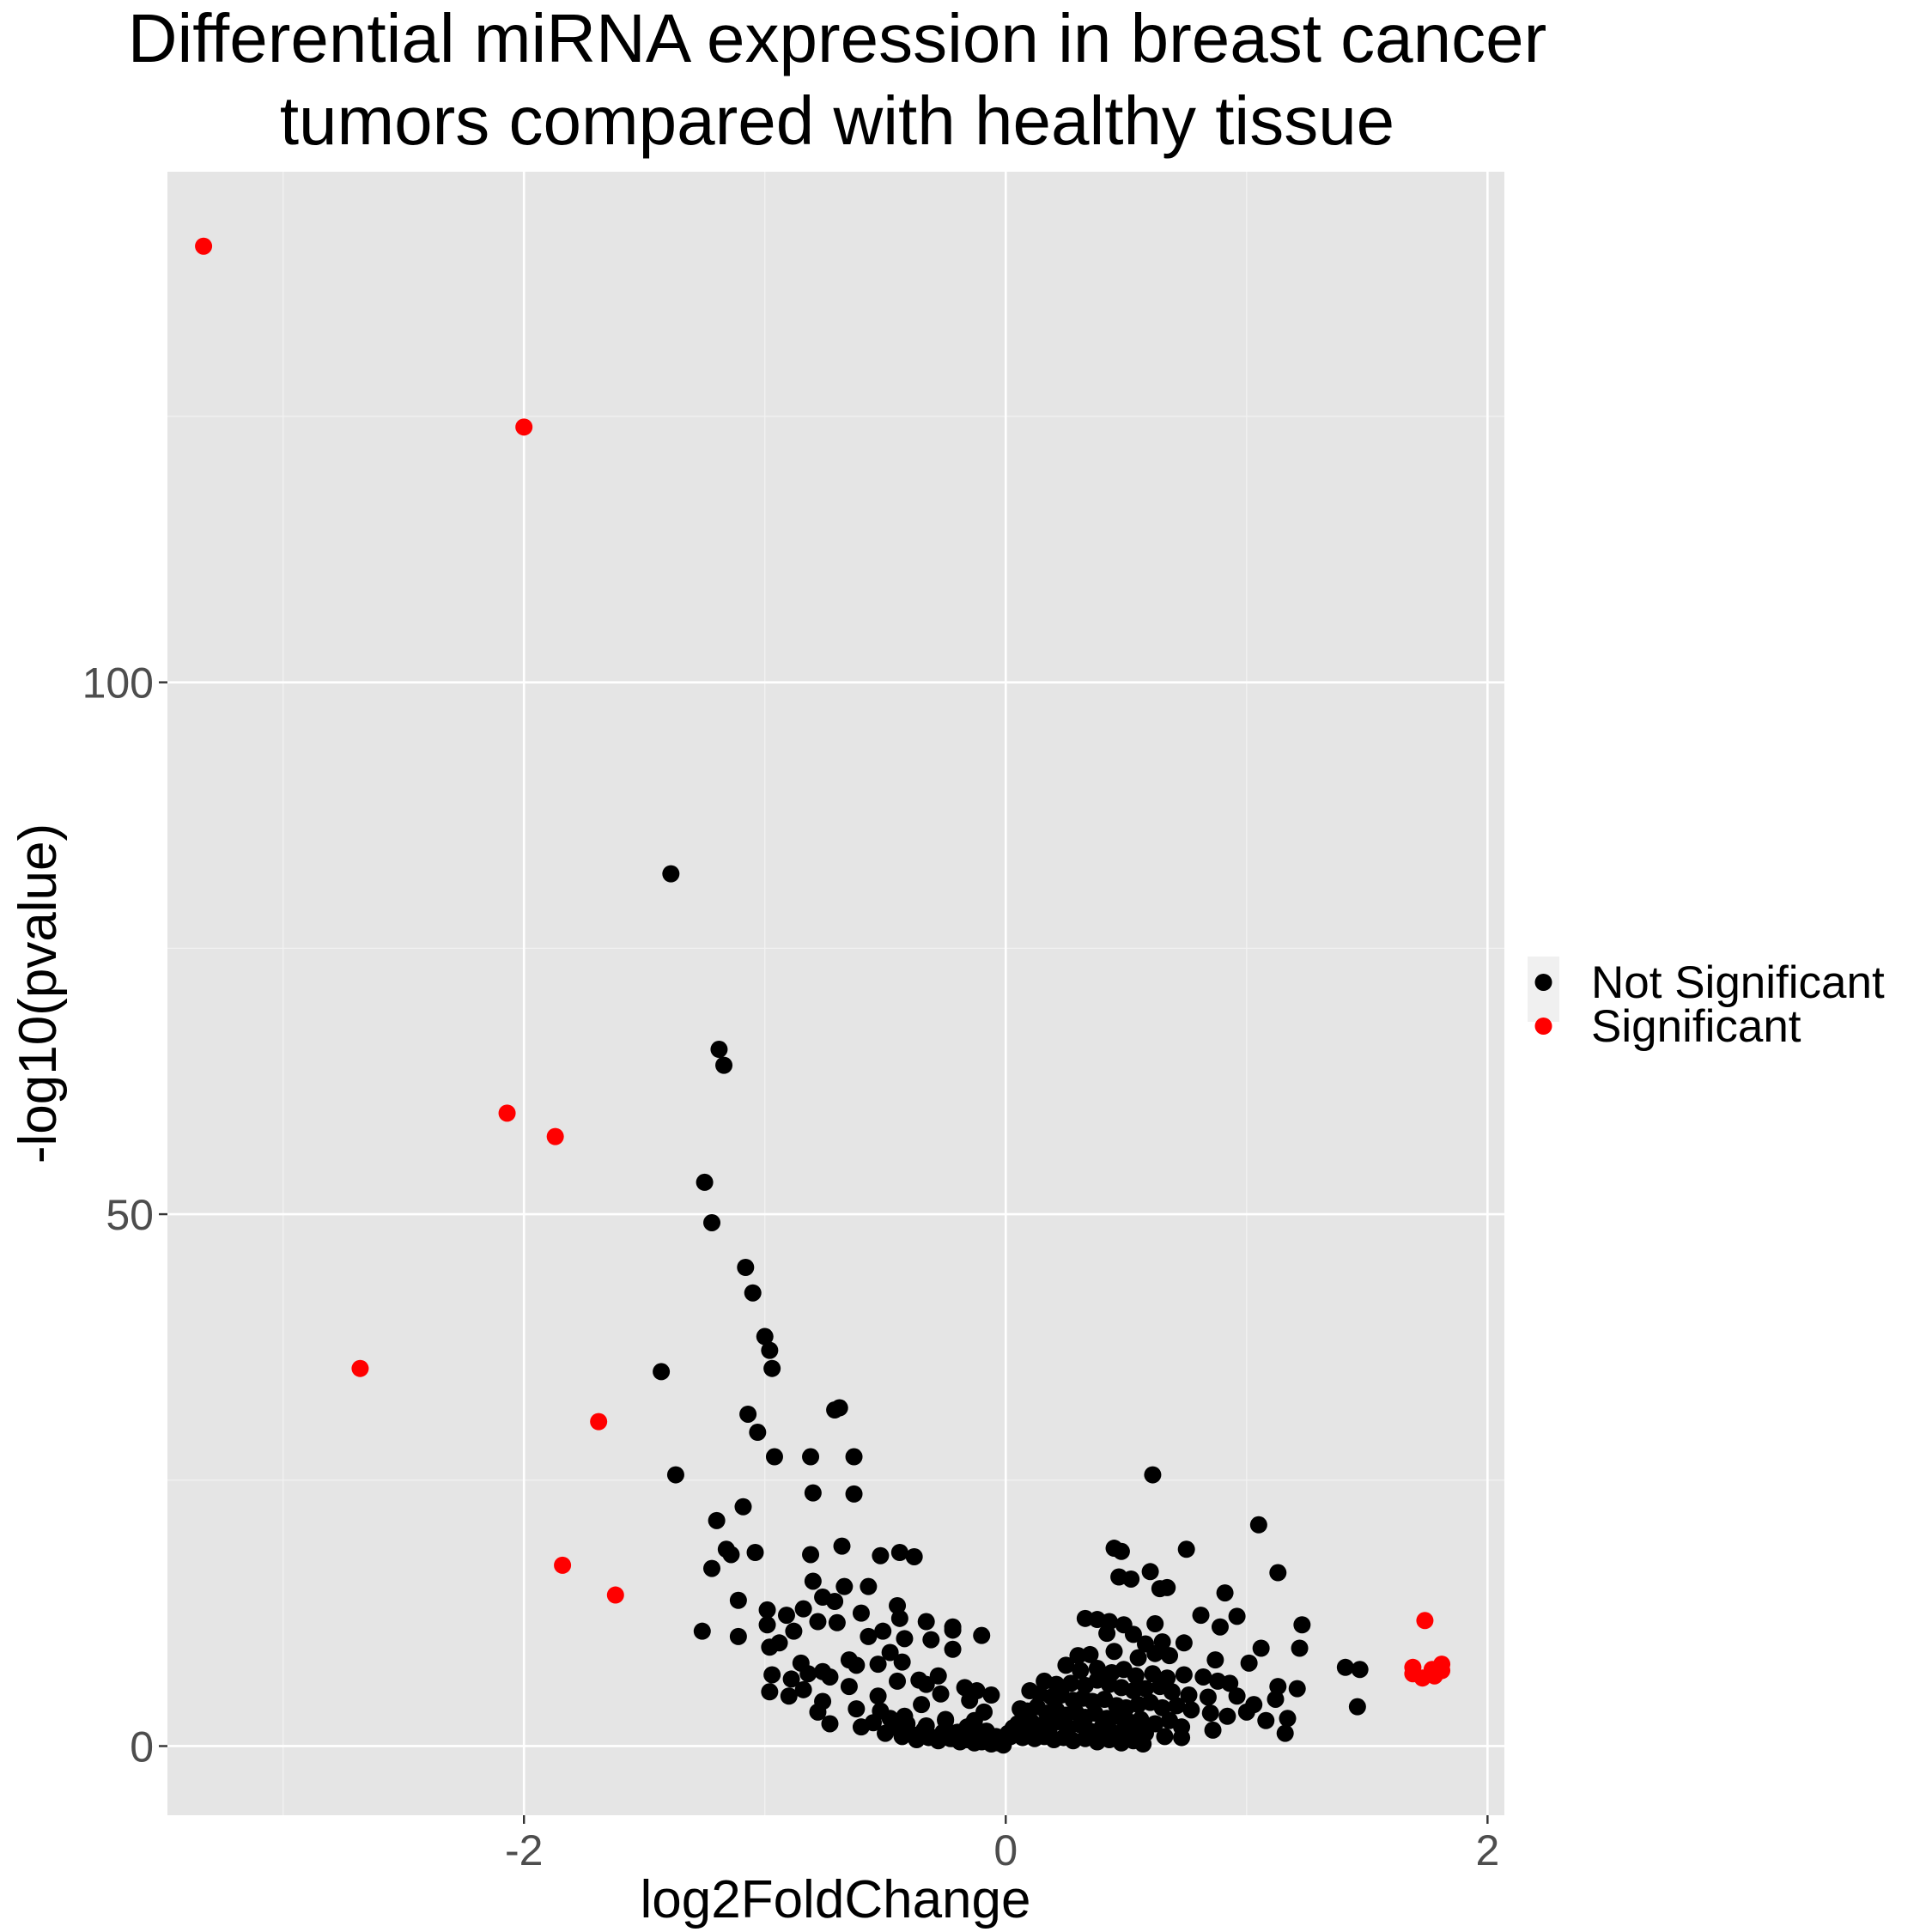 The image size is (1932, 1932). I want to click on y-tick-label: 0, so click(142, 1747).